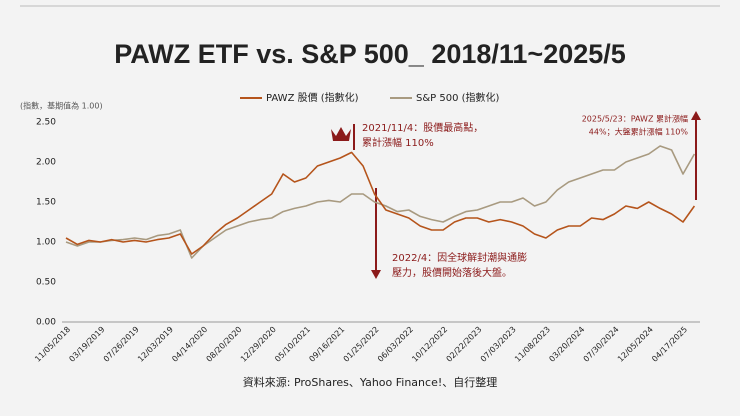 Image resolution: width=740 pixels, height=416 pixels. Describe the element at coordinates (312, 97) in the screenshot. I see `legend-label: PAWZ 股價 (指數化)` at that location.